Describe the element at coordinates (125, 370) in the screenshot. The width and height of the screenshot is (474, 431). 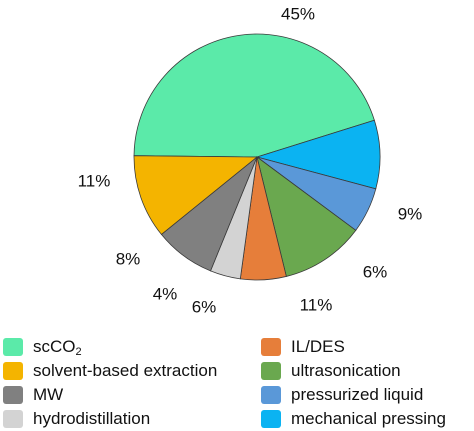
I see `legend-label-solvent-based-extraction: solvent-based extraction` at that location.